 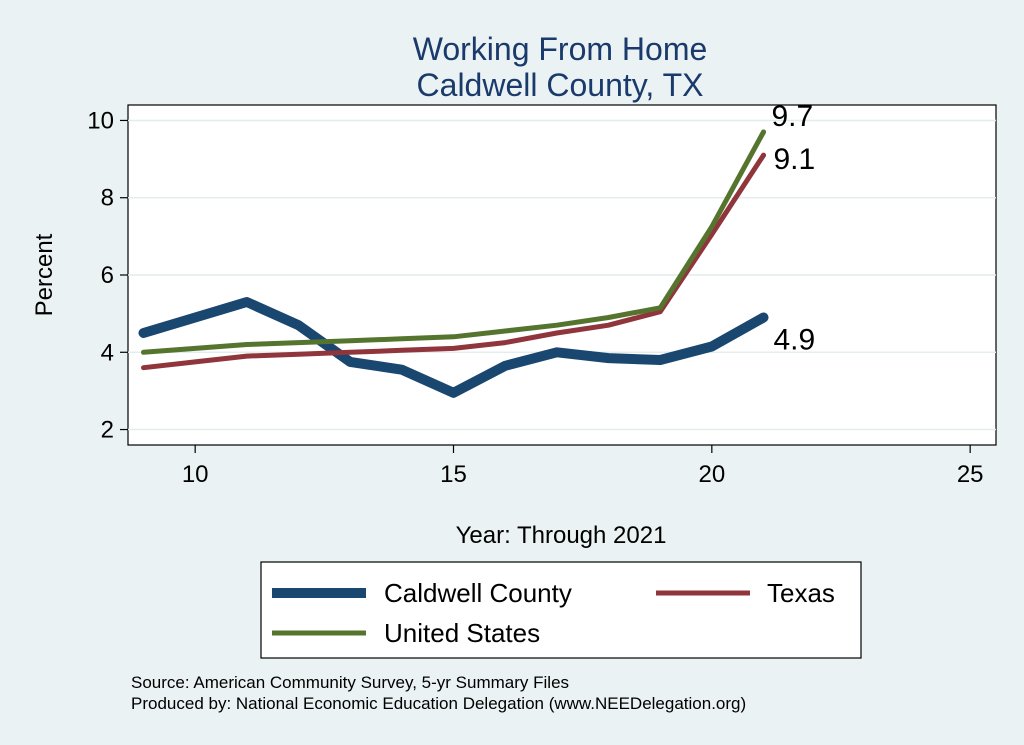 I want to click on end-labels: 4.9 9.1 9.7, so click(x=788, y=228).